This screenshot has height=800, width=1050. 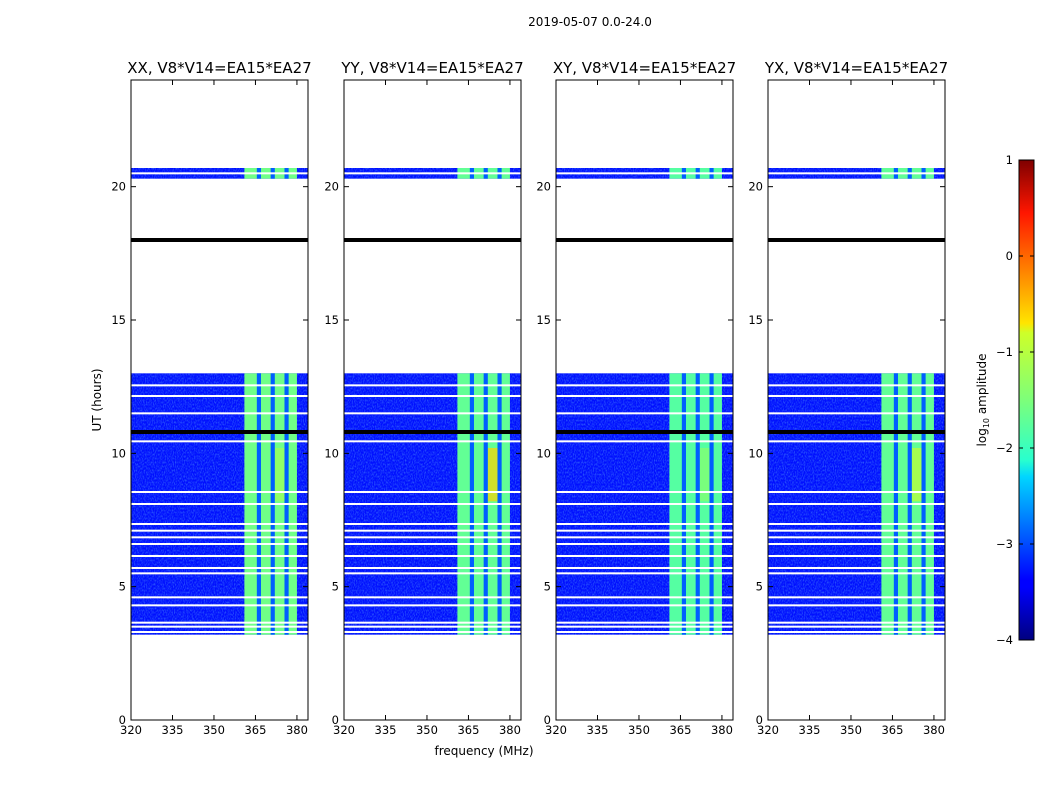 I want to click on colorbar-label-base: log, so click(x=982, y=437).